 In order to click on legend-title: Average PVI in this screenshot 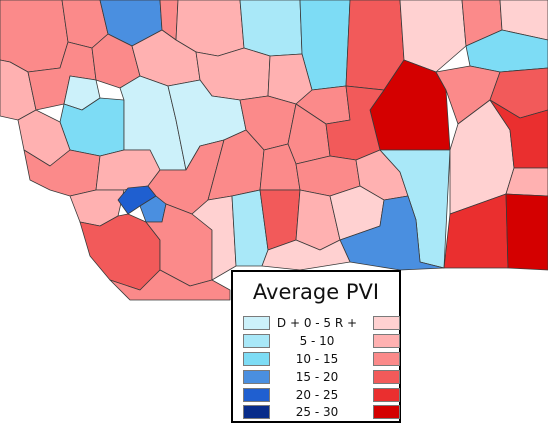, I will do `click(316, 292)`.